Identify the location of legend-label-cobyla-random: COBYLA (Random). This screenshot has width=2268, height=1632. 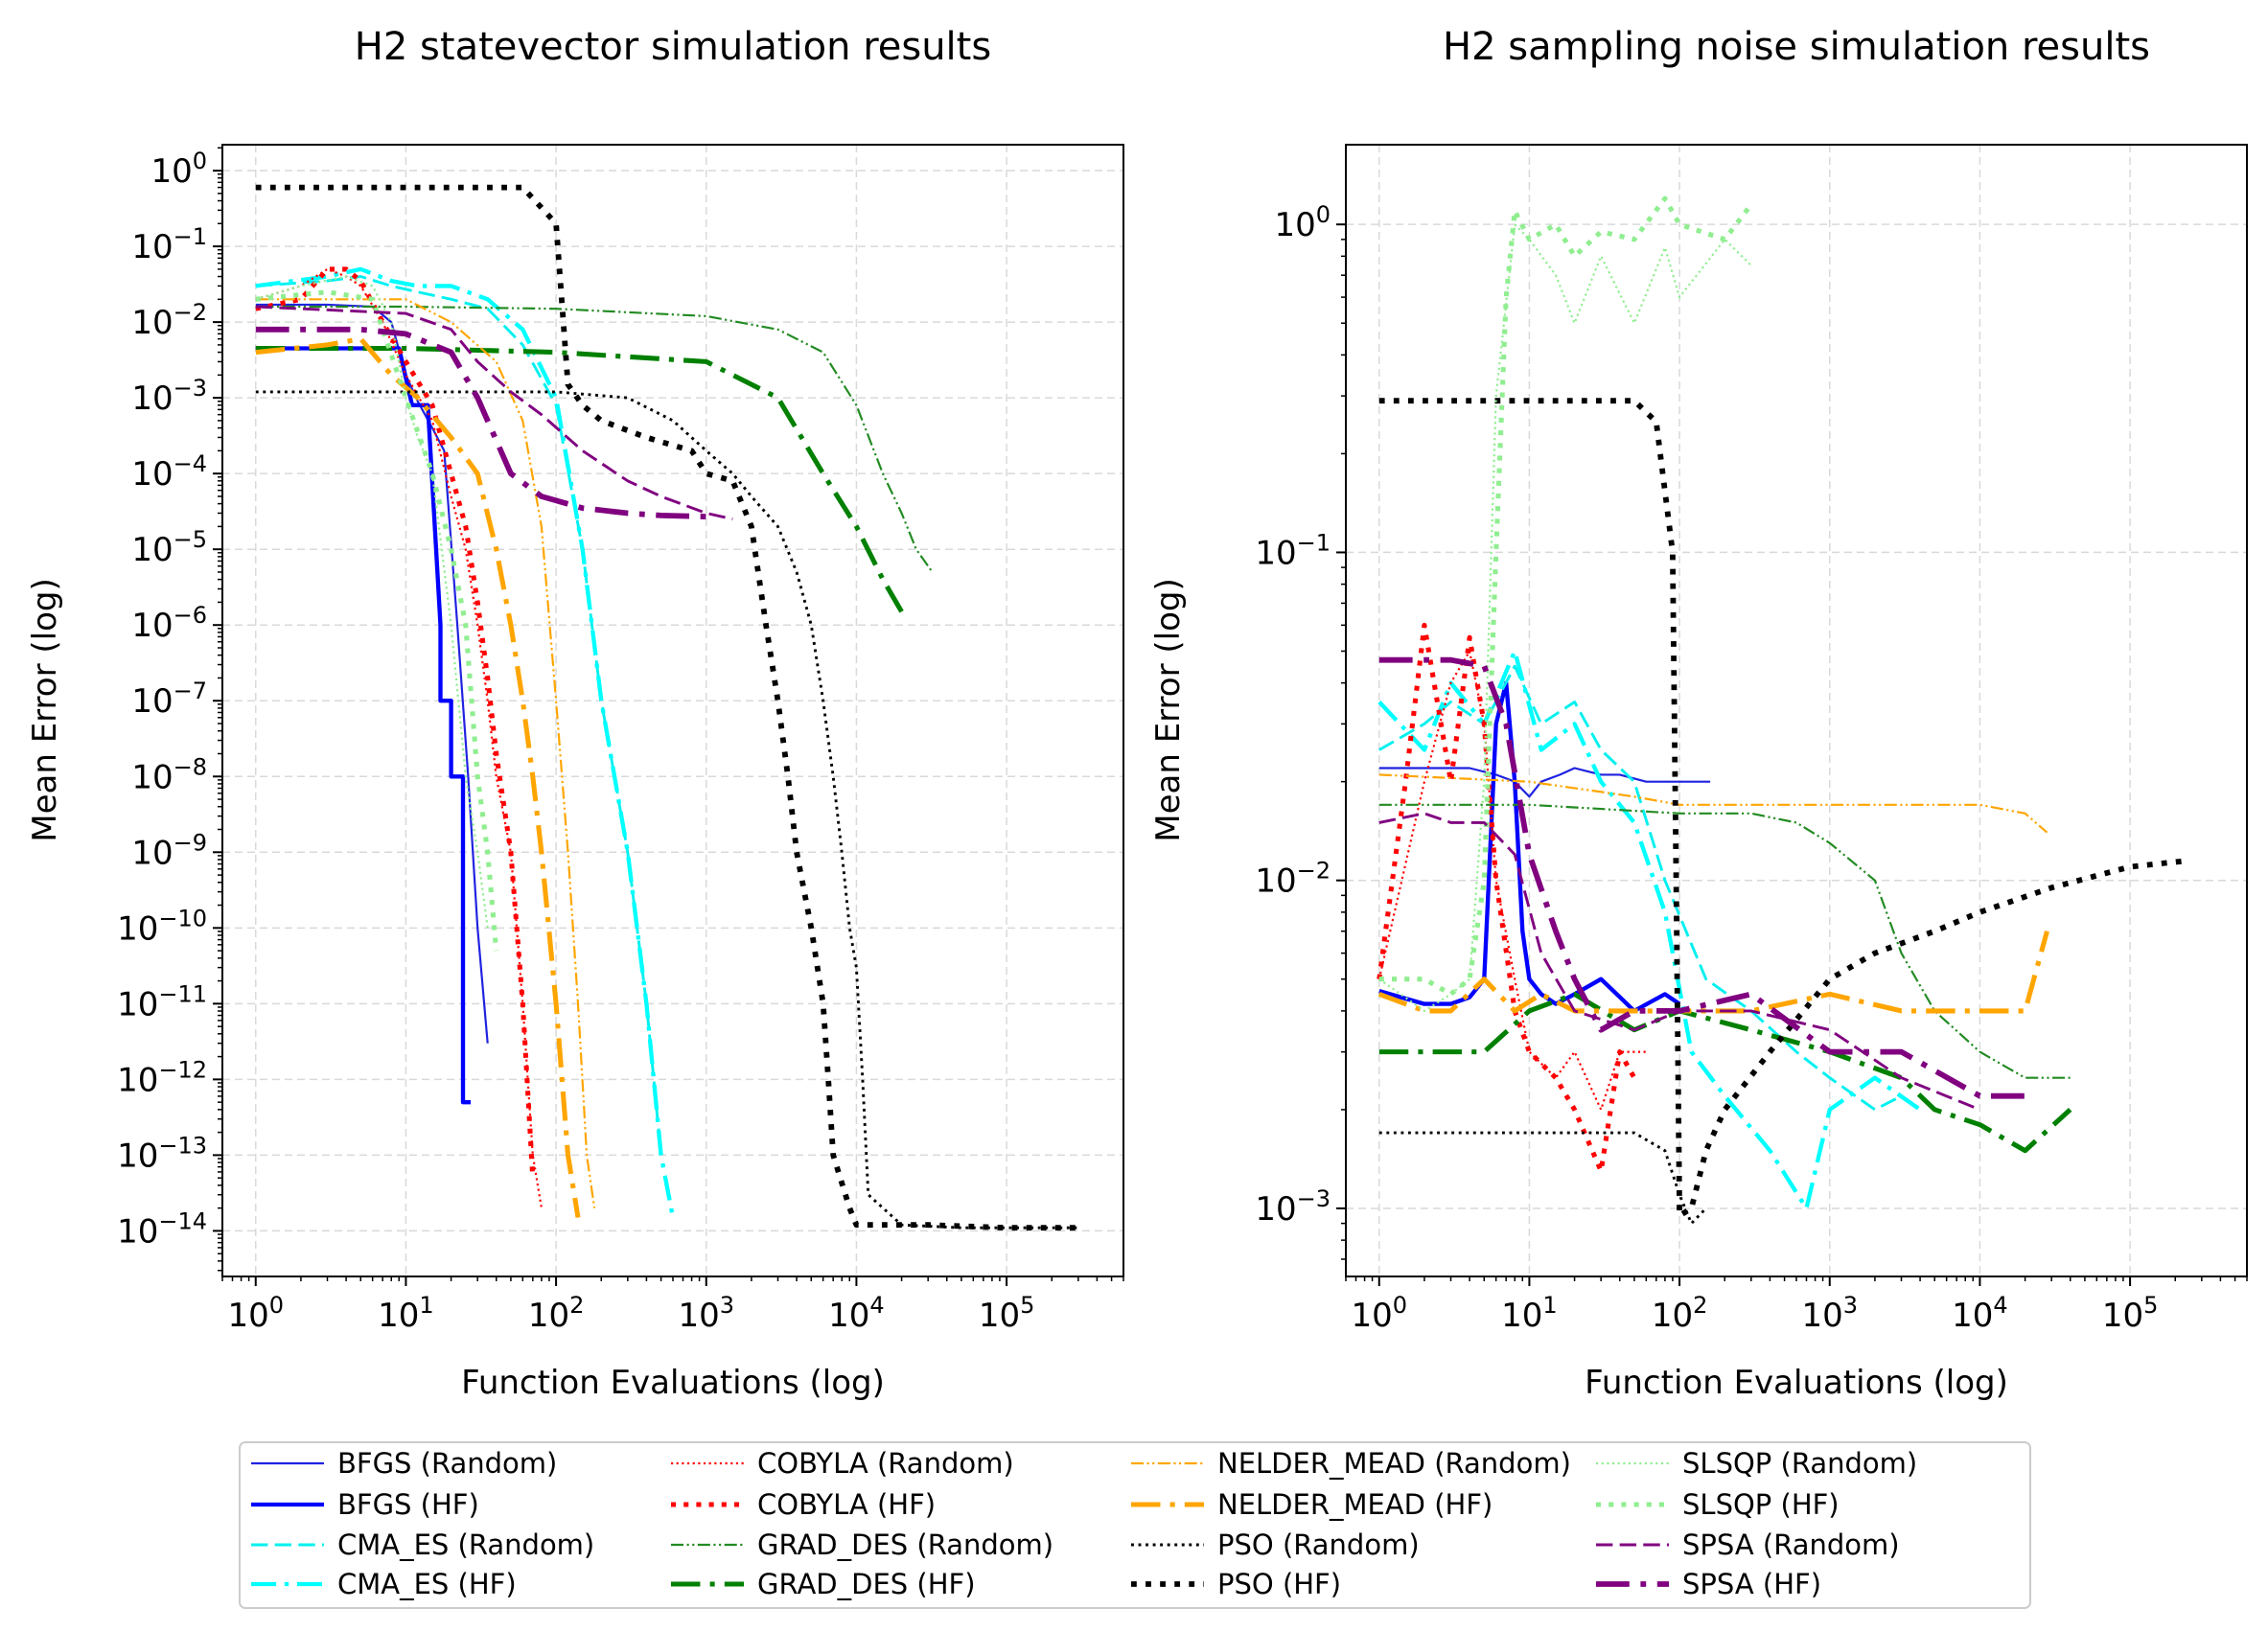
(885, 1463).